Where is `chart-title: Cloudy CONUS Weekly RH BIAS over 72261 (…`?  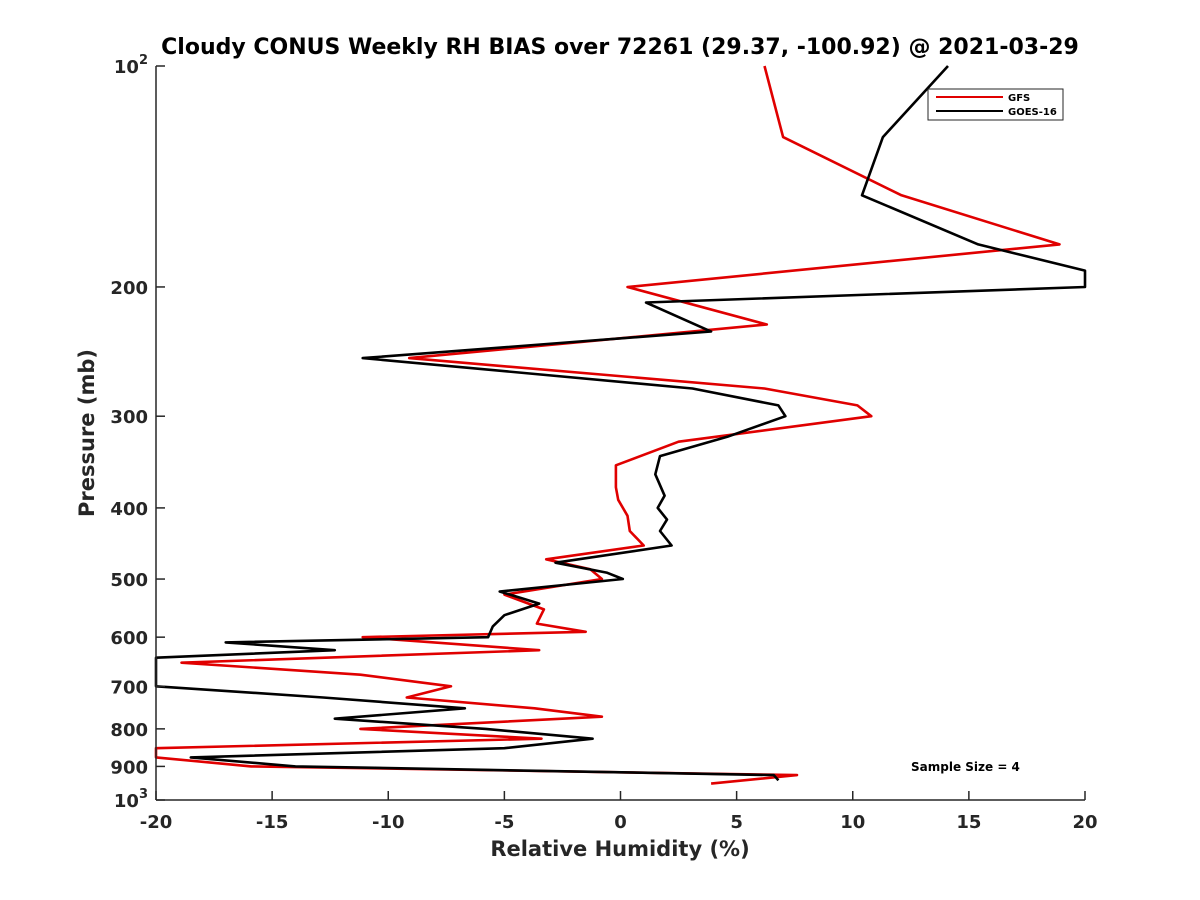 chart-title: Cloudy CONUS Weekly RH BIAS over 72261 (… is located at coordinates (620, 47).